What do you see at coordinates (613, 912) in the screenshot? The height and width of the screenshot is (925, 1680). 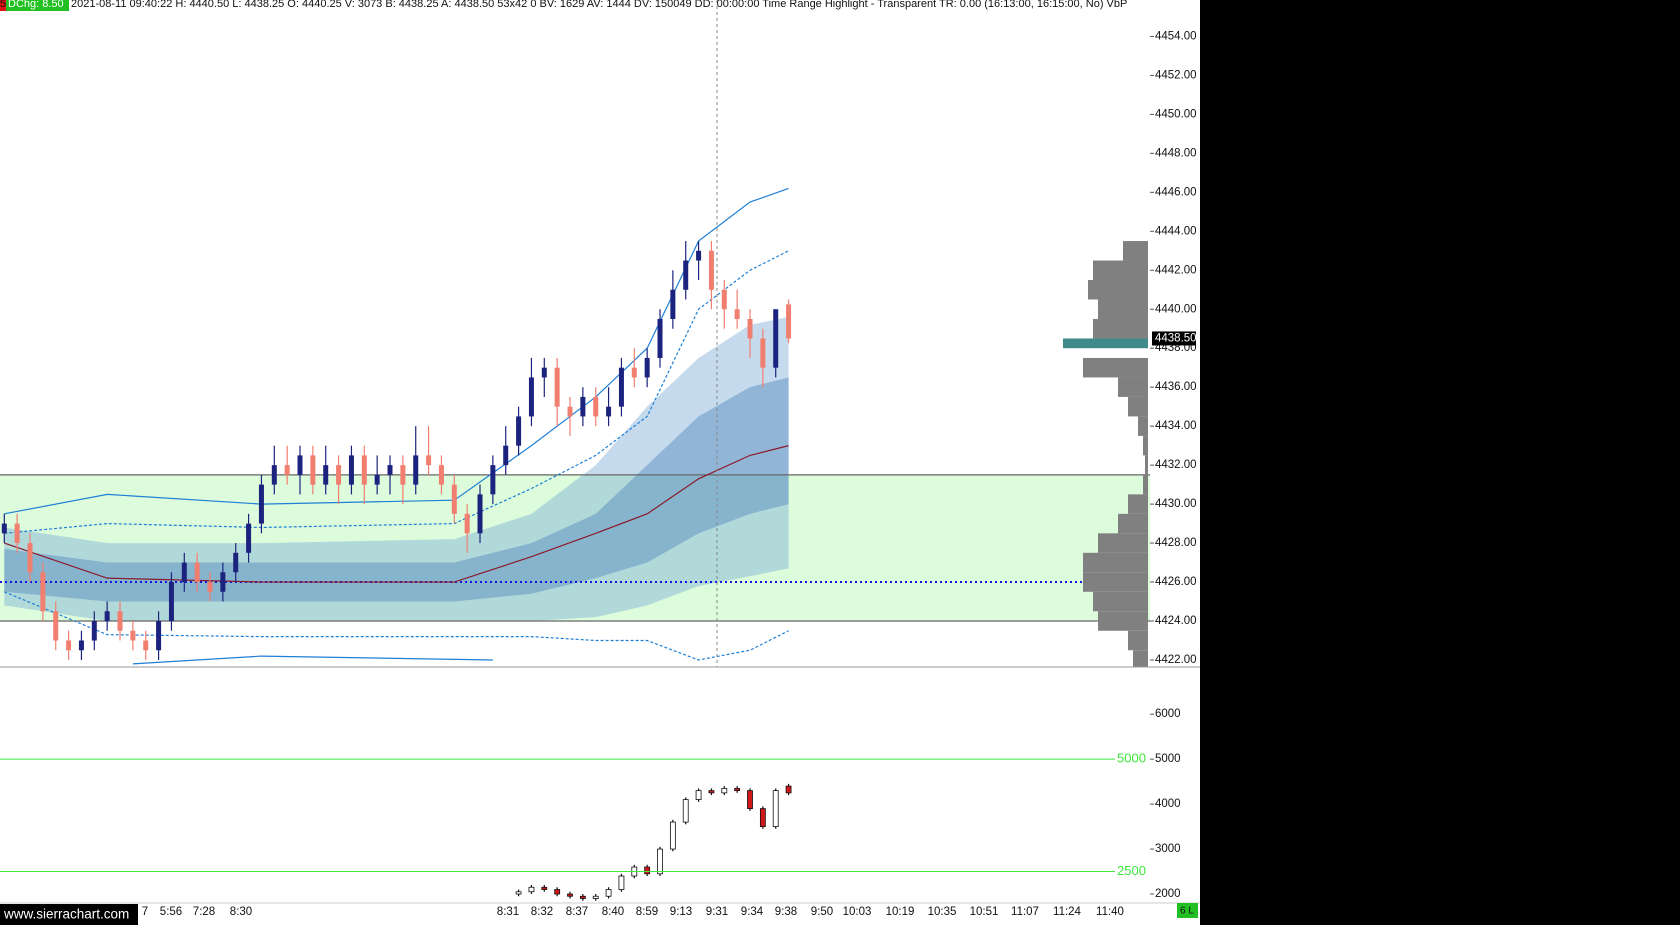 I see `x-tick-label: 8:40` at bounding box center [613, 912].